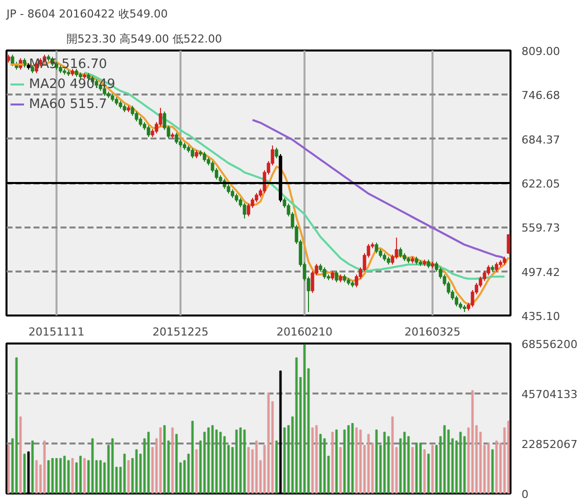 The width and height of the screenshot is (580, 500). What do you see at coordinates (87, 14) in the screenshot?
I see `chart-title: JP - 8604 20160422 收549.00` at bounding box center [87, 14].